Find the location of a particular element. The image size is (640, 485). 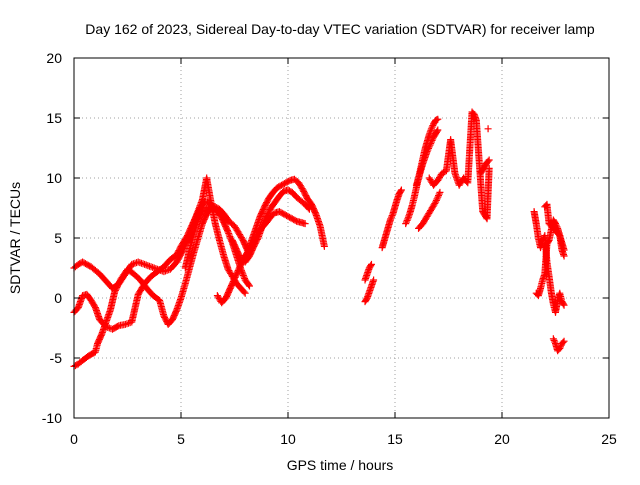

series-track-i is located at coordinates (368, 272).